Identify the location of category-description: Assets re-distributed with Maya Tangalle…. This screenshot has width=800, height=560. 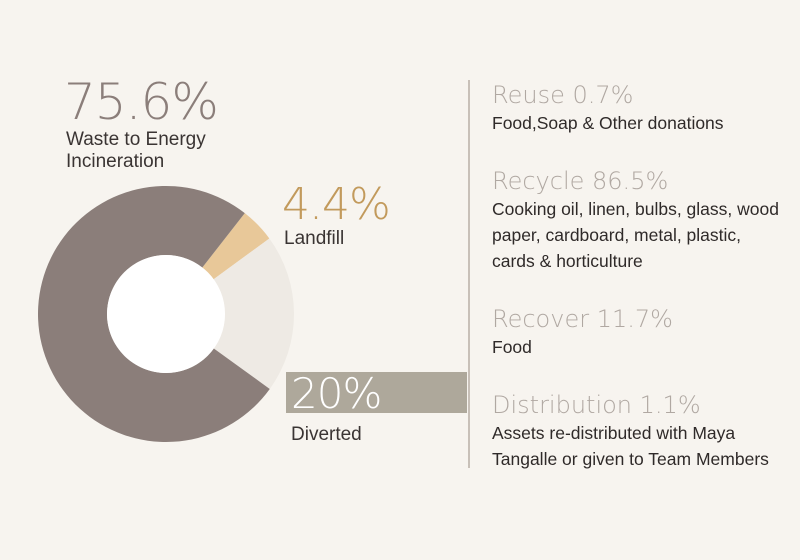
(630, 446).